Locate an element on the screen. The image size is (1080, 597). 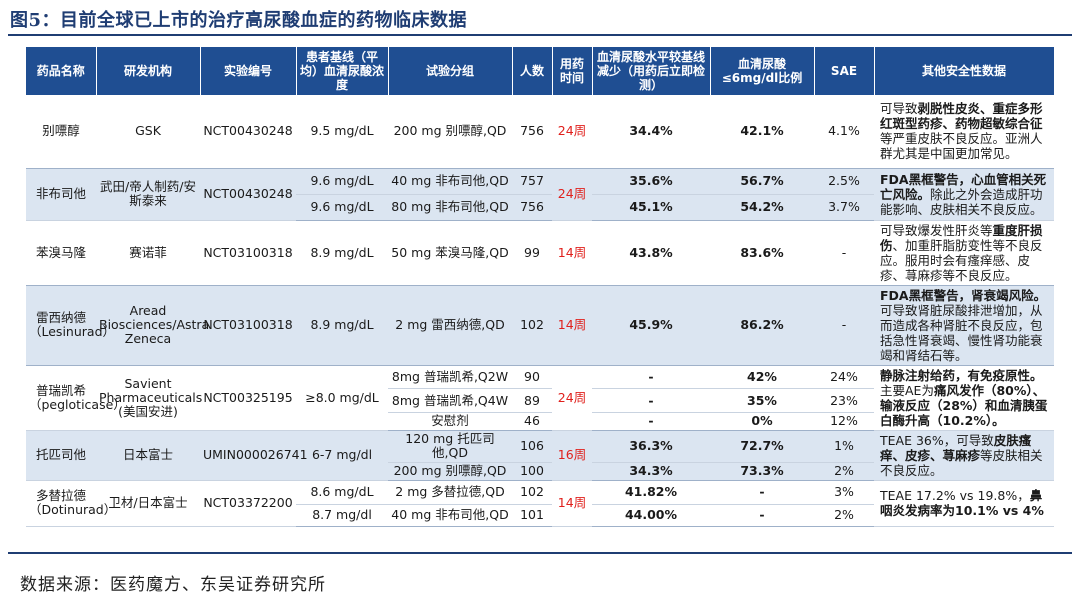
sae-cell: 23% is located at coordinates (844, 401).